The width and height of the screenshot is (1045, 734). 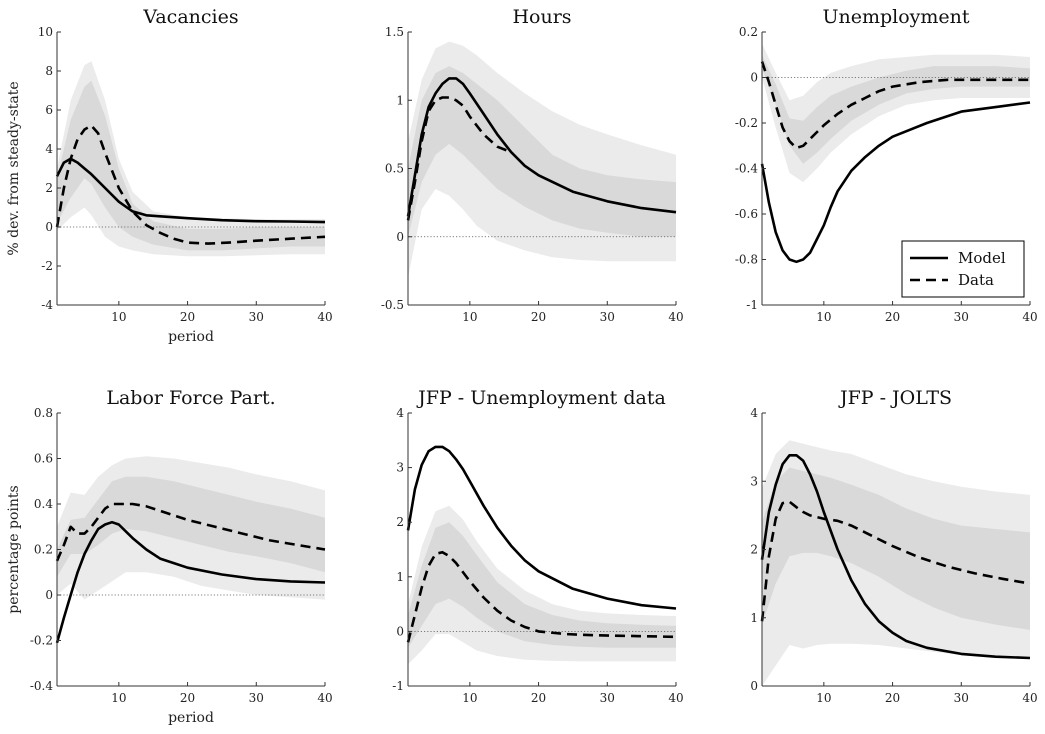 I want to click on legend-box, so click(x=963, y=269).